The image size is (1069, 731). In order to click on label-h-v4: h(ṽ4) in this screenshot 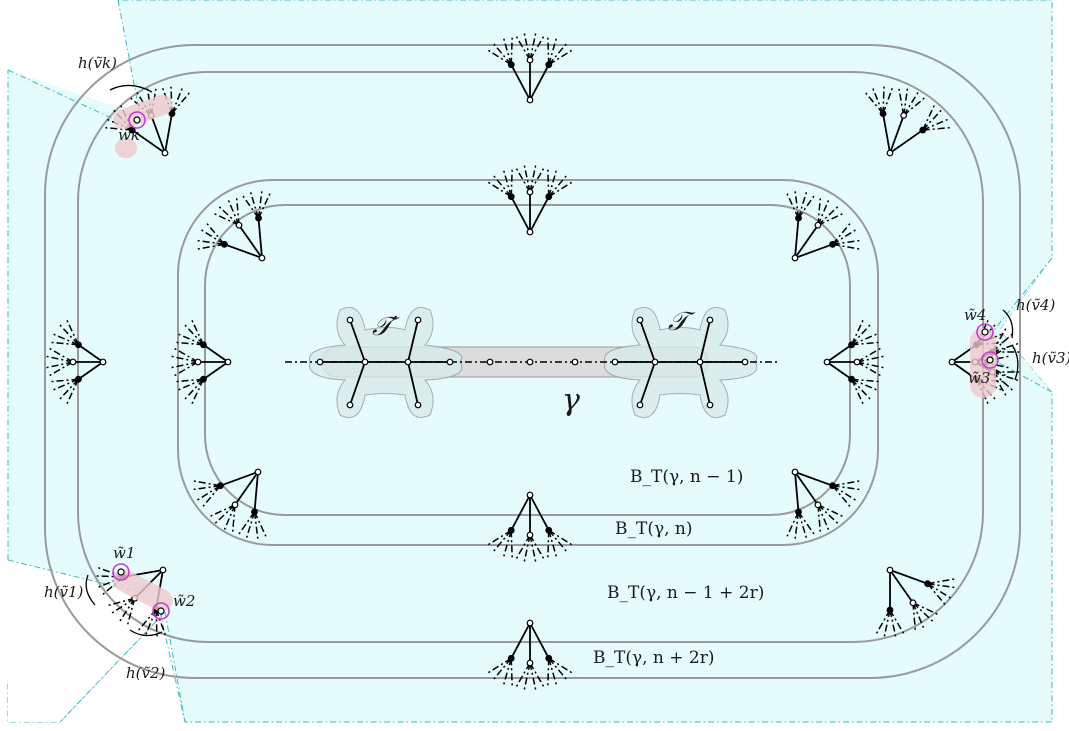, I will do `click(1036, 305)`.